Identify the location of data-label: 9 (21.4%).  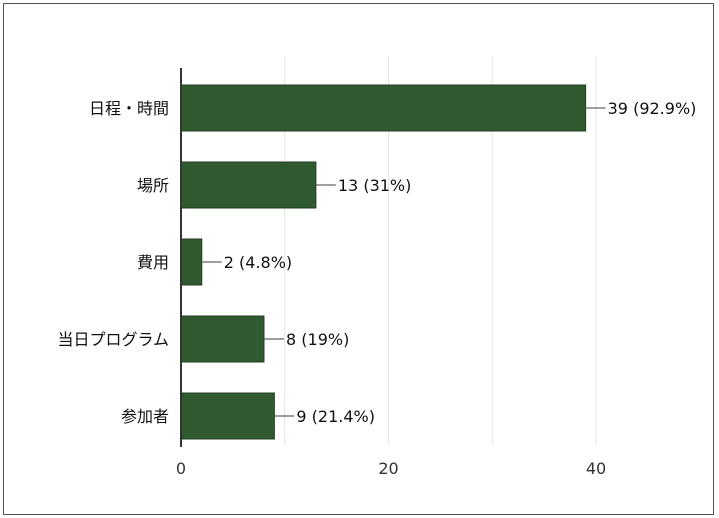
(335, 416).